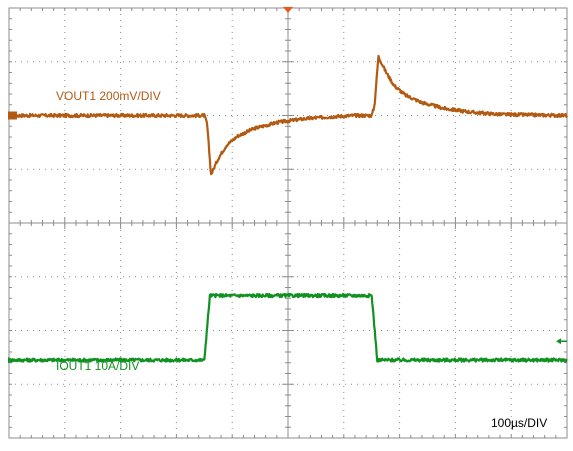  I want to click on trigger-level-arrow, so click(558, 341).